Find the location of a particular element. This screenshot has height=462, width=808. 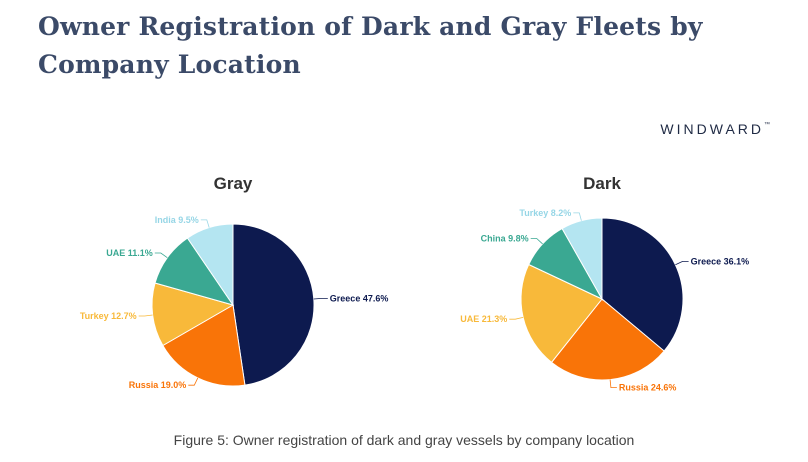

dark-leader-turkey is located at coordinates (577, 216).